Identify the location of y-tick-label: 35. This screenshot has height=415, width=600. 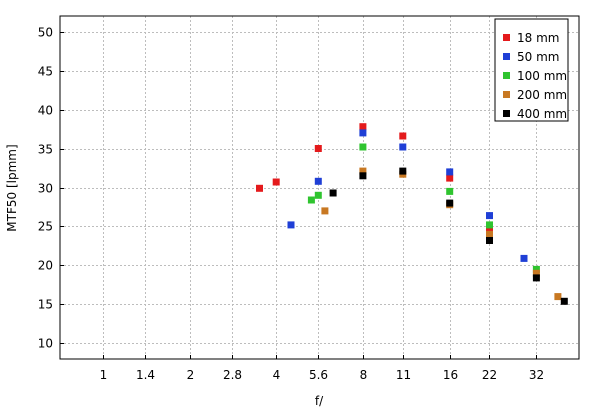
(45, 150).